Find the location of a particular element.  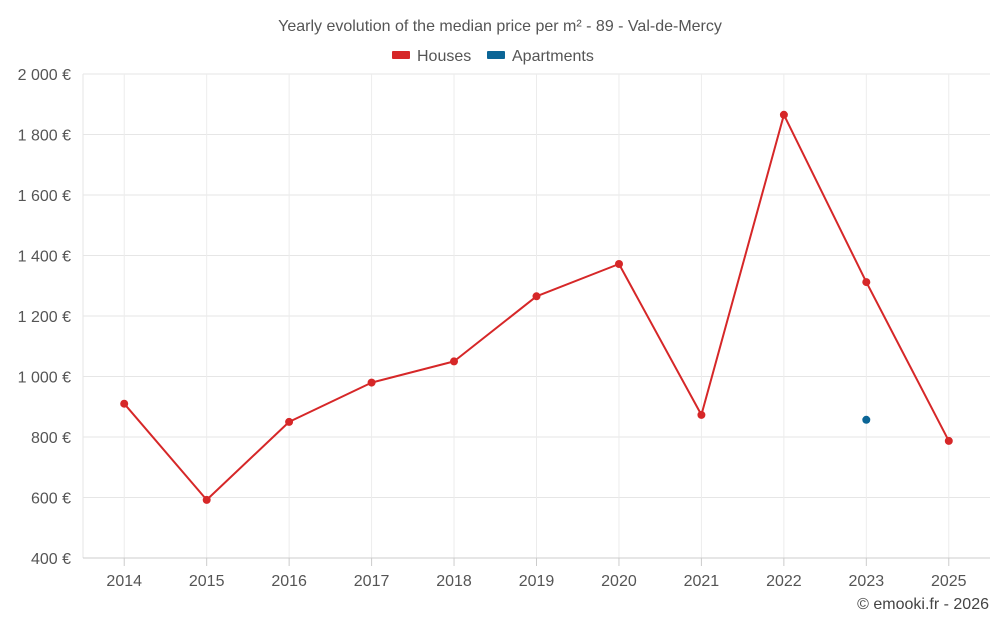

x-tick-label: 2018 is located at coordinates (454, 581).